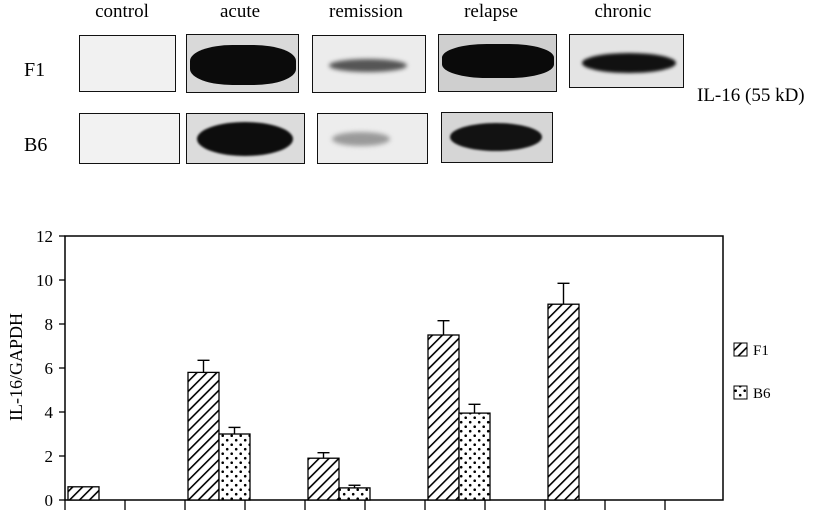 The height and width of the screenshot is (511, 831). What do you see at coordinates (323, 479) in the screenshot?
I see `bar-f1-remission` at bounding box center [323, 479].